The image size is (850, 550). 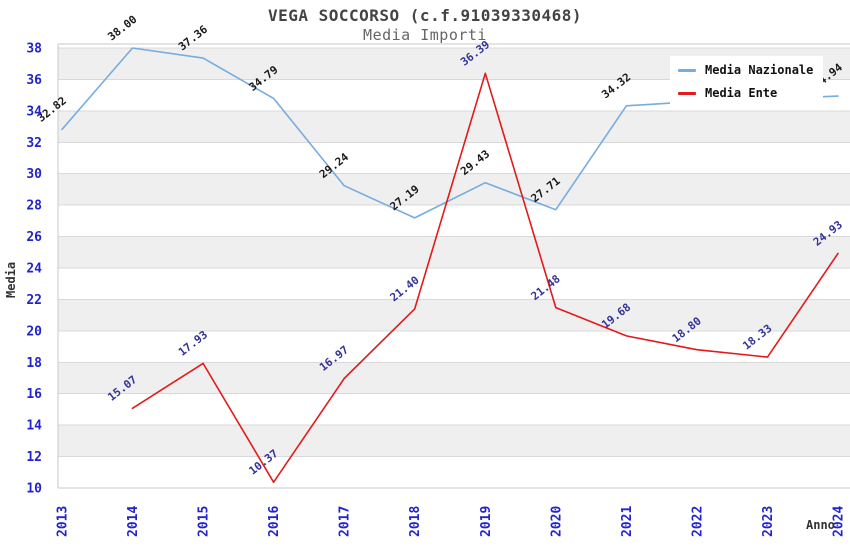 I want to click on y-tick-label: 14, so click(x=34, y=426).